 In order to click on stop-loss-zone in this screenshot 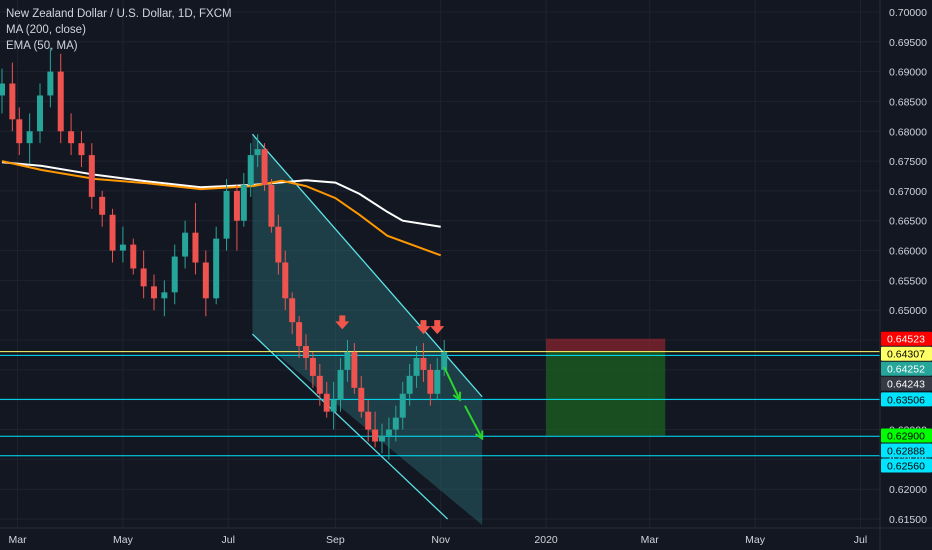, I will do `click(606, 345)`.